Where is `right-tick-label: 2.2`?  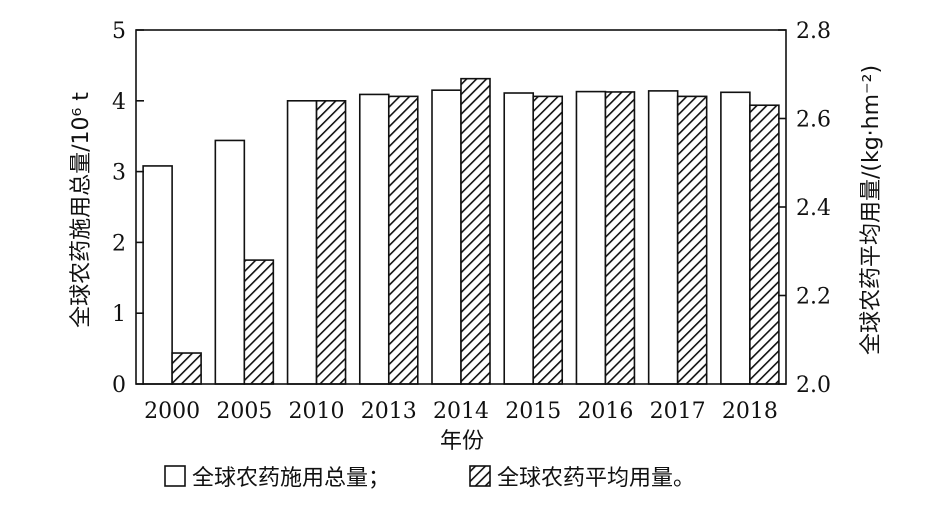 right-tick-label: 2.2 is located at coordinates (813, 297).